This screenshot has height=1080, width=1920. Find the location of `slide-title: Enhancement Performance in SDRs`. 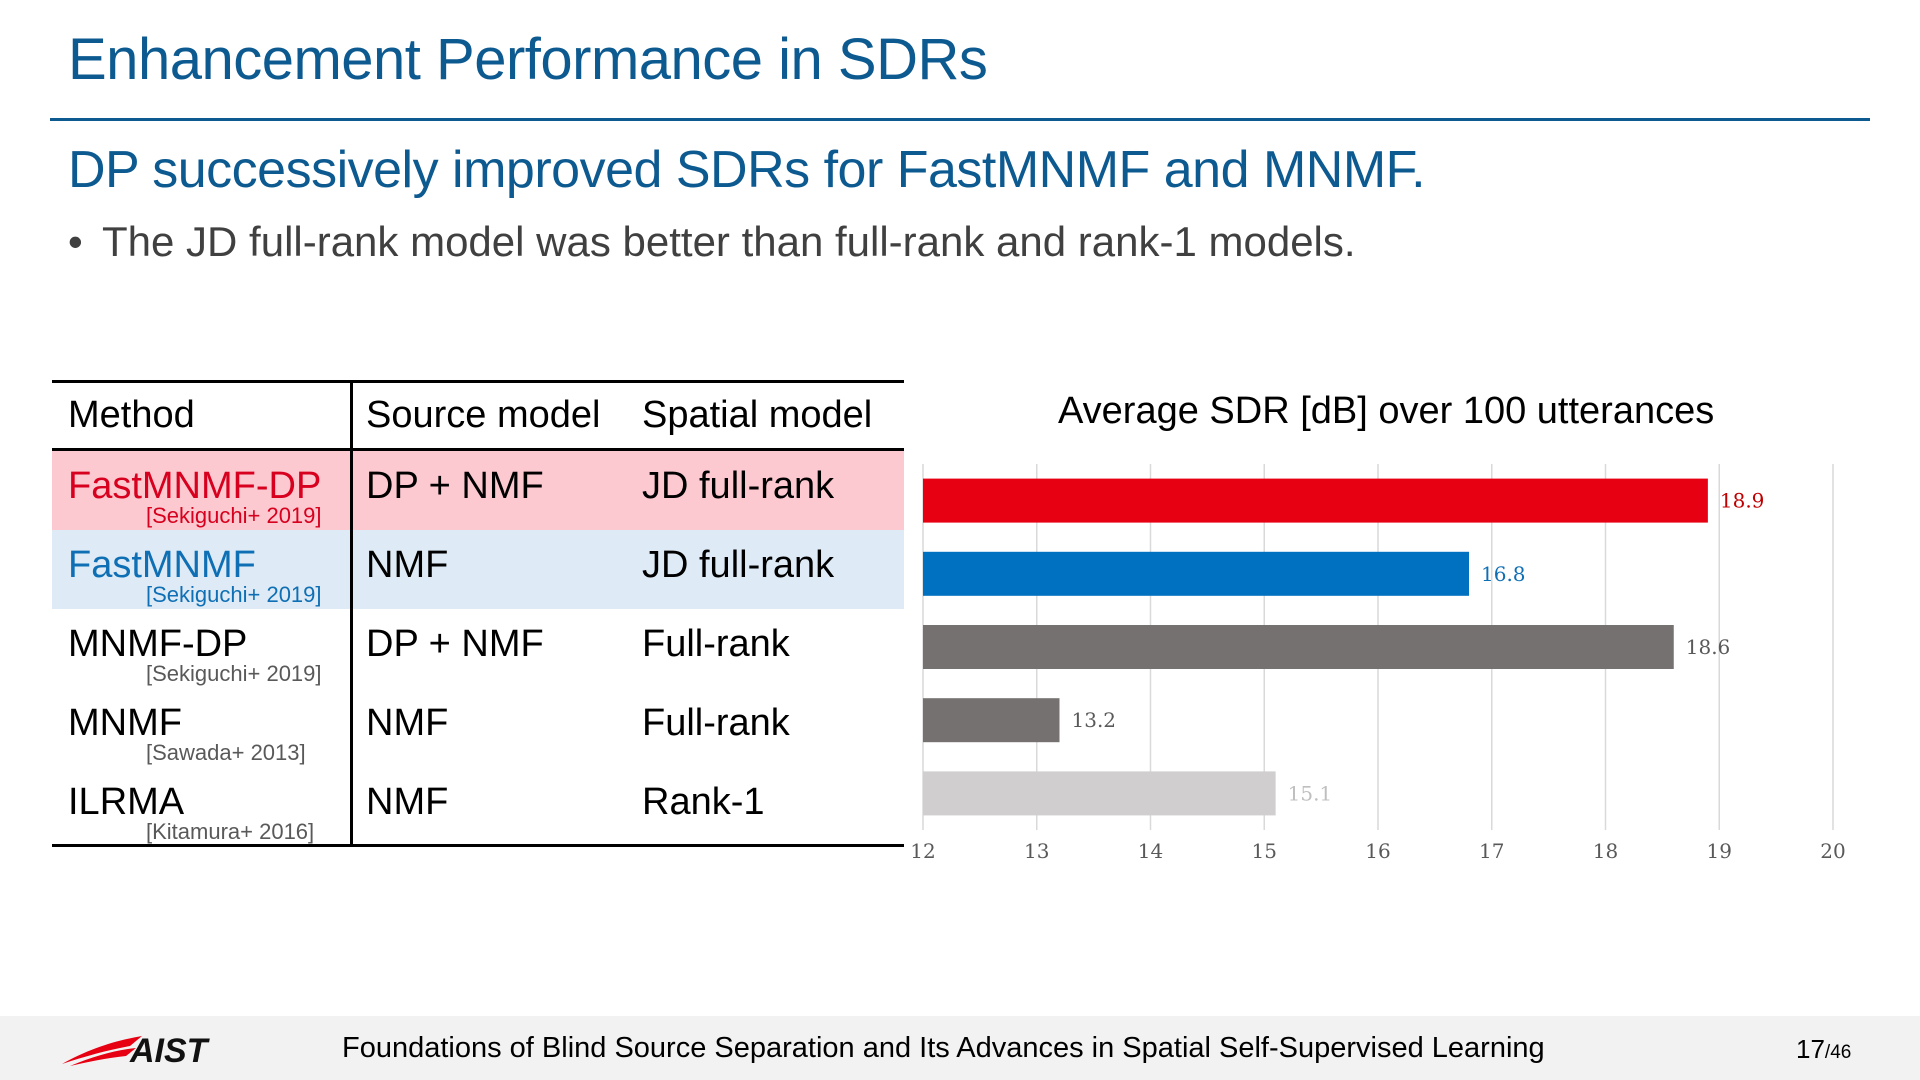

slide-title: Enhancement Performance in SDRs is located at coordinates (528, 59).